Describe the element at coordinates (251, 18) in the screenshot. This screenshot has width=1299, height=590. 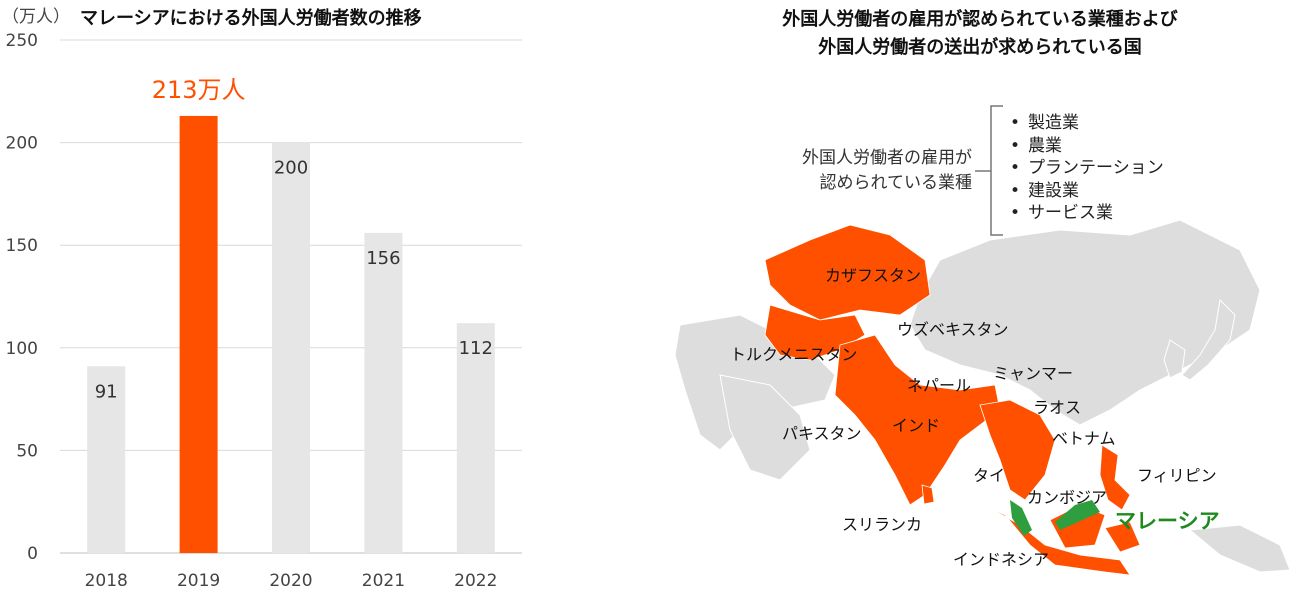
I see `chart-title: マレーシアにおける外国人労働者数の推移` at that location.